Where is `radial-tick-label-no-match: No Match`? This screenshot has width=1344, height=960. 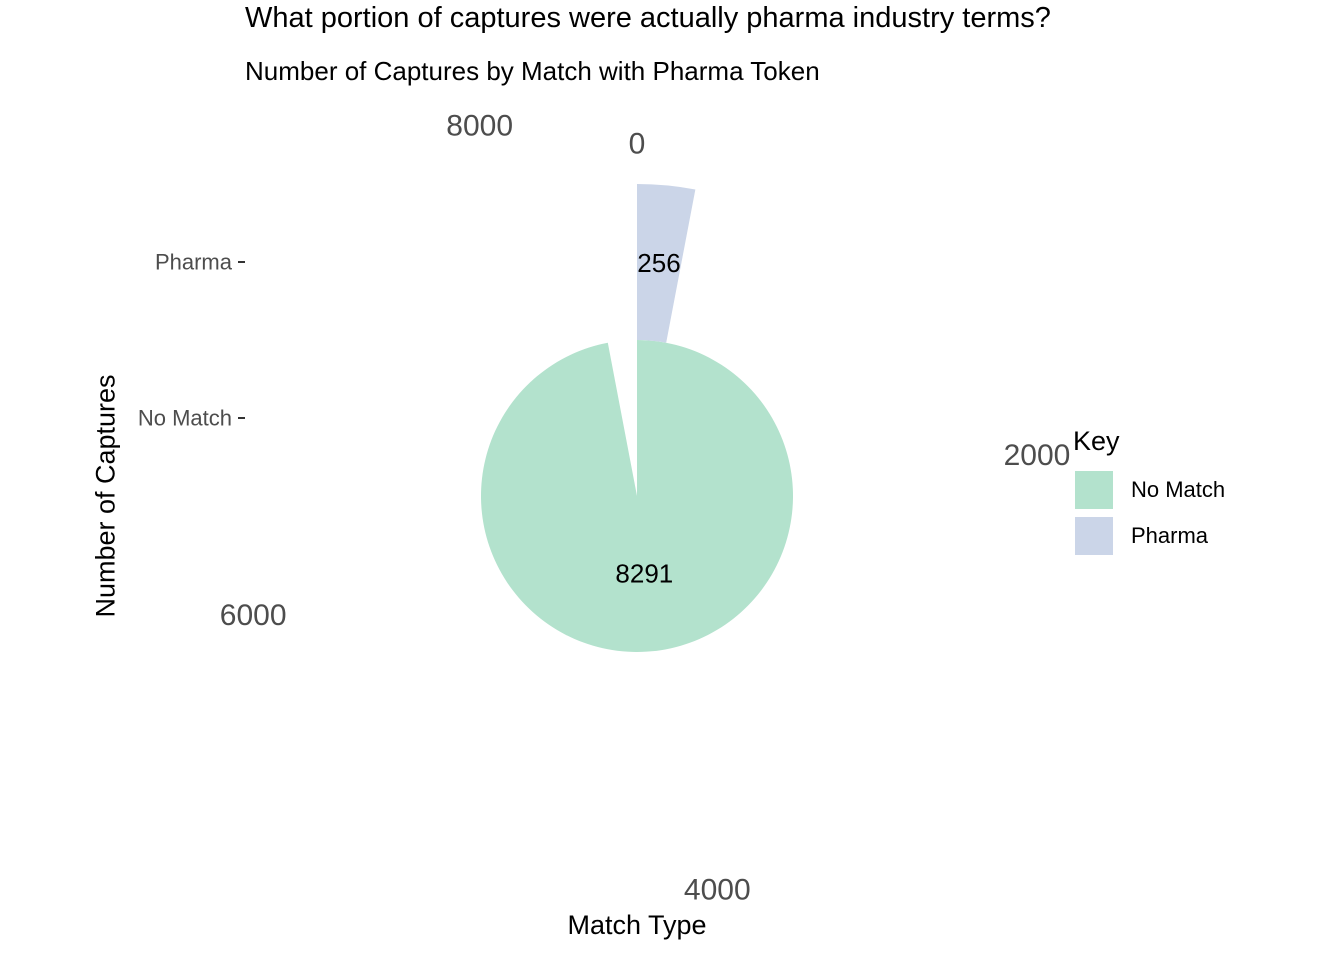
radial-tick-label-no-match: No Match is located at coordinates (185, 418).